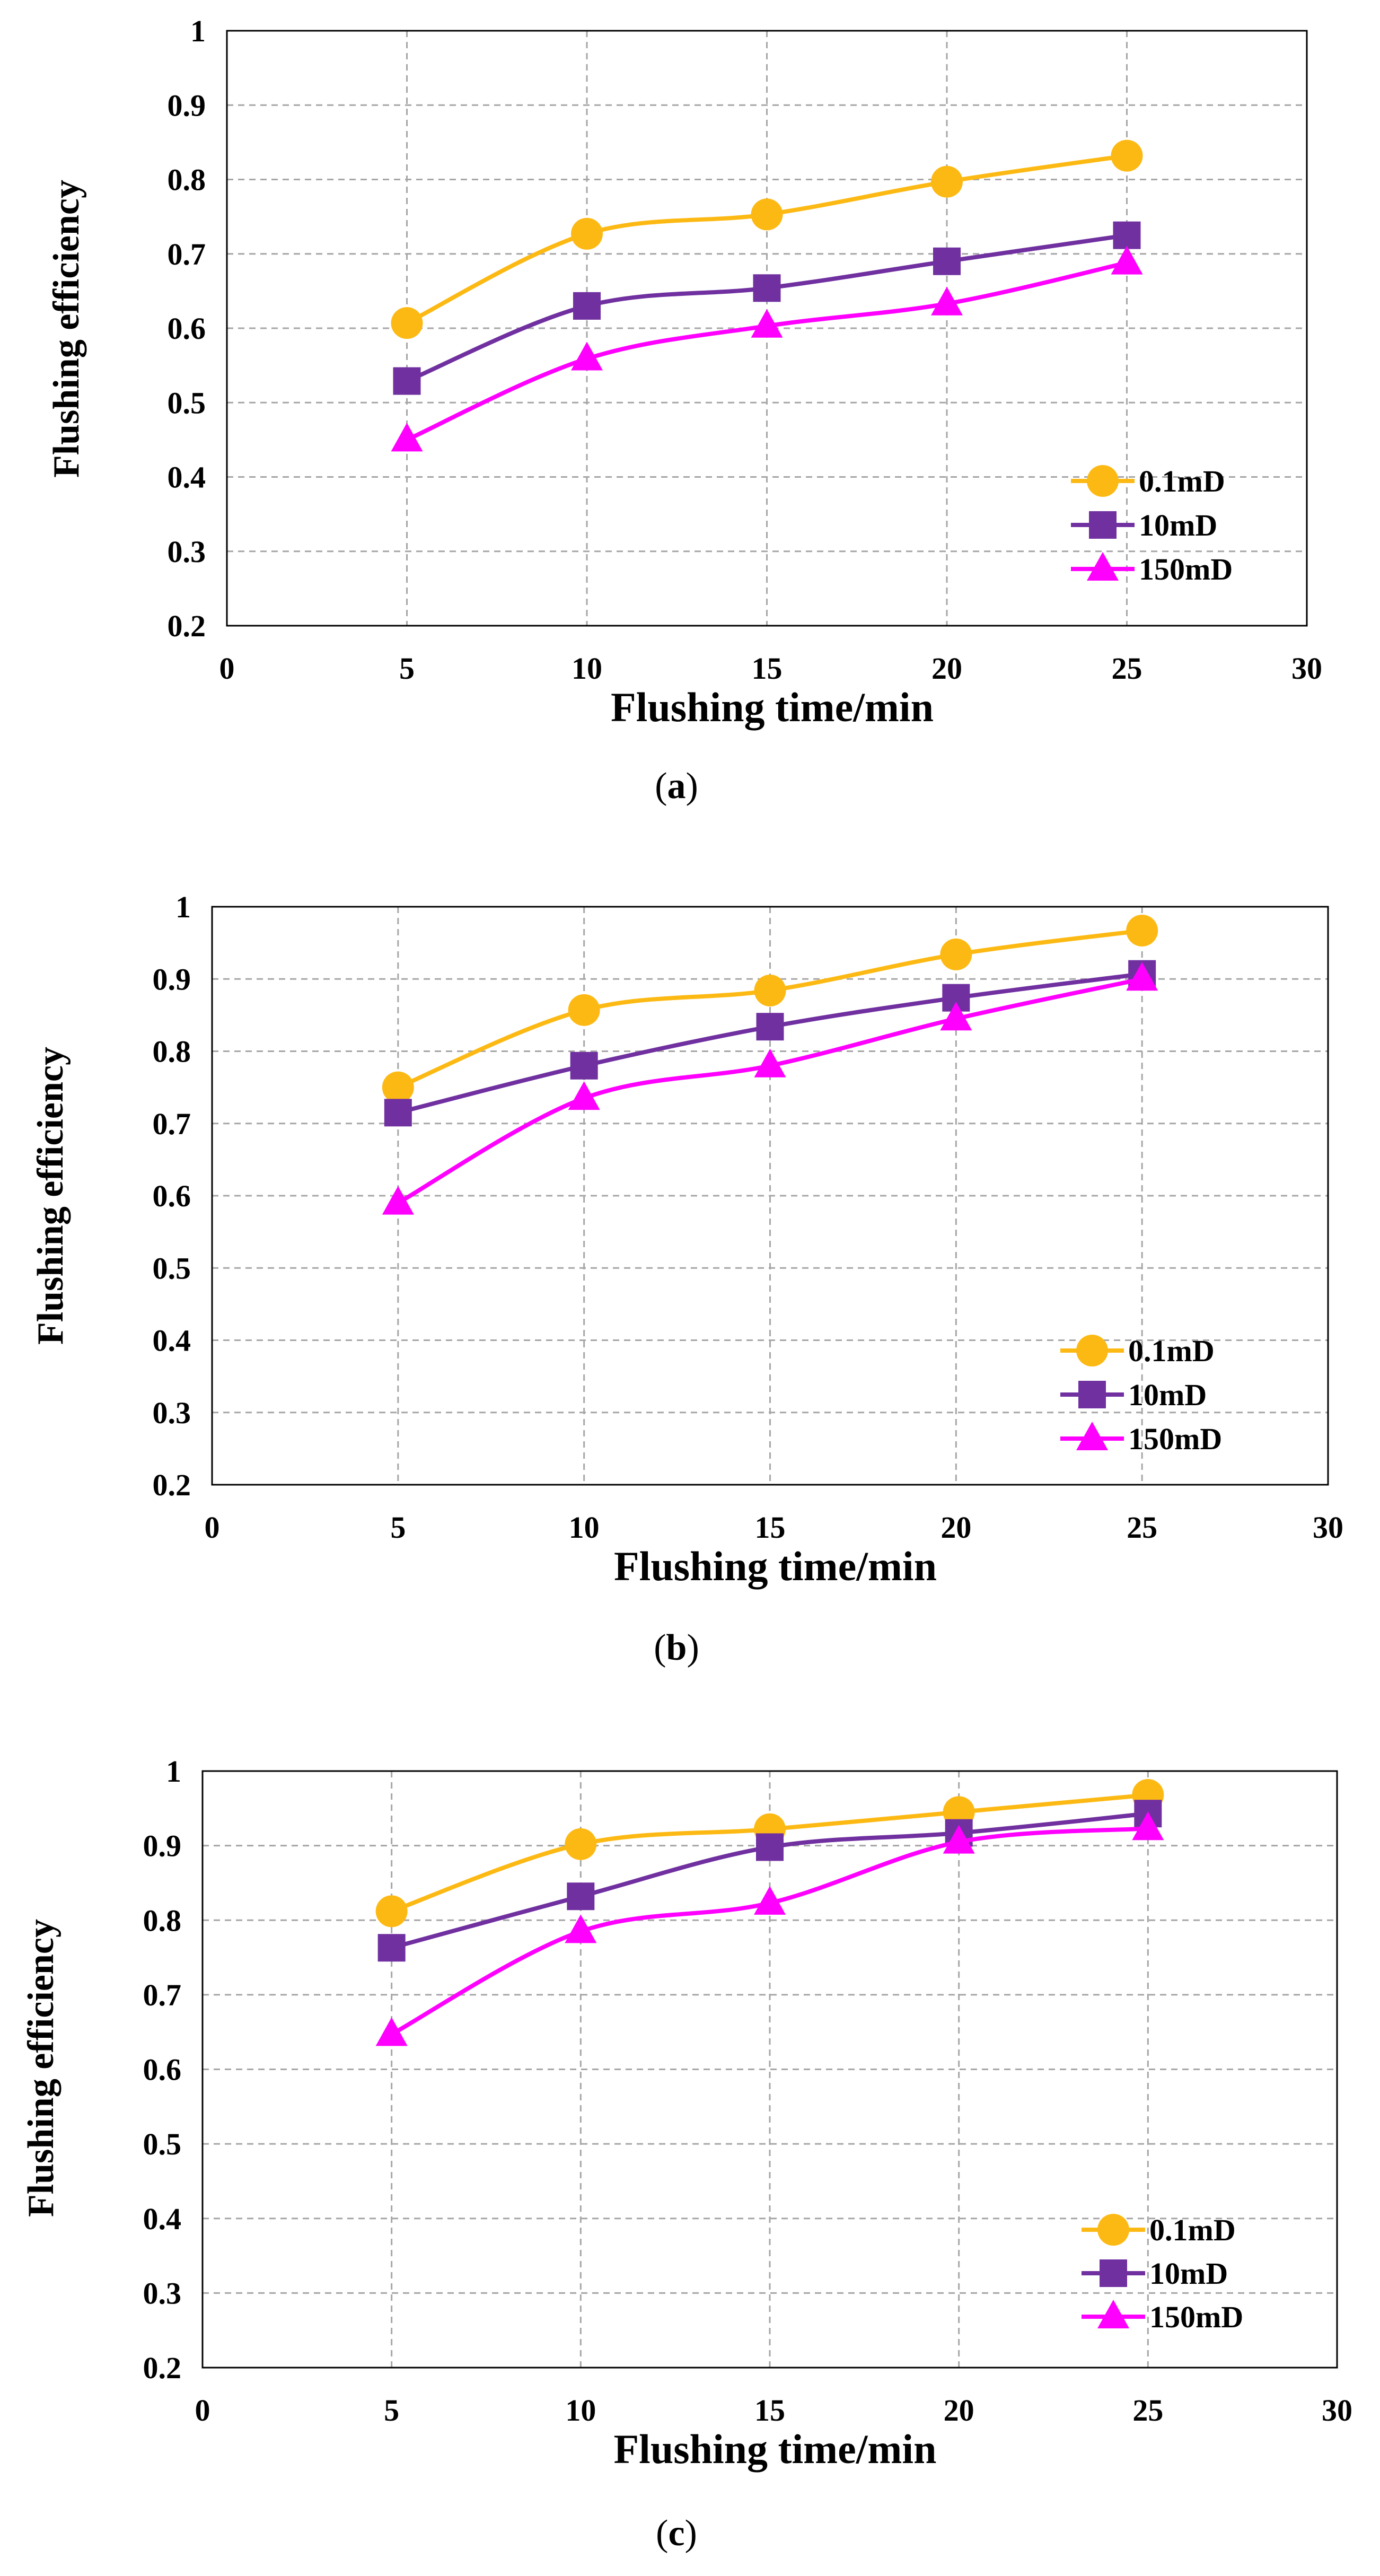 Image resolution: width=1380 pixels, height=2576 pixels. What do you see at coordinates (770, 1043) in the screenshot?
I see `series-10mD` at bounding box center [770, 1043].